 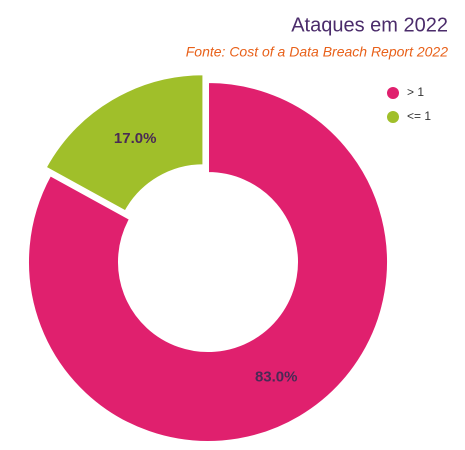 What do you see at coordinates (135, 138) in the screenshot?
I see `value-label: 17.0%` at bounding box center [135, 138].